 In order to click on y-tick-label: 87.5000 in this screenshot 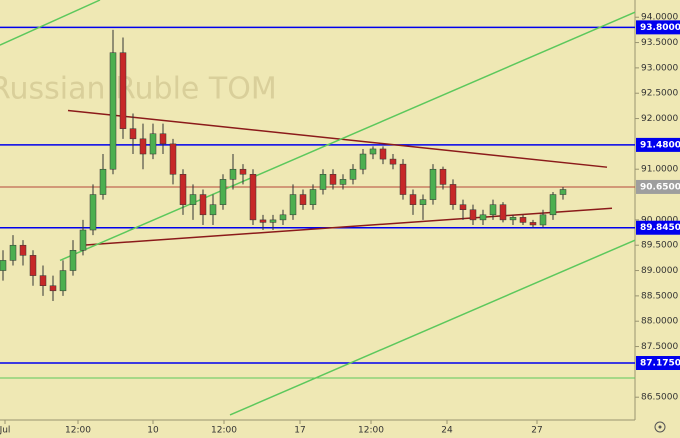, I will do `click(659, 347)`.